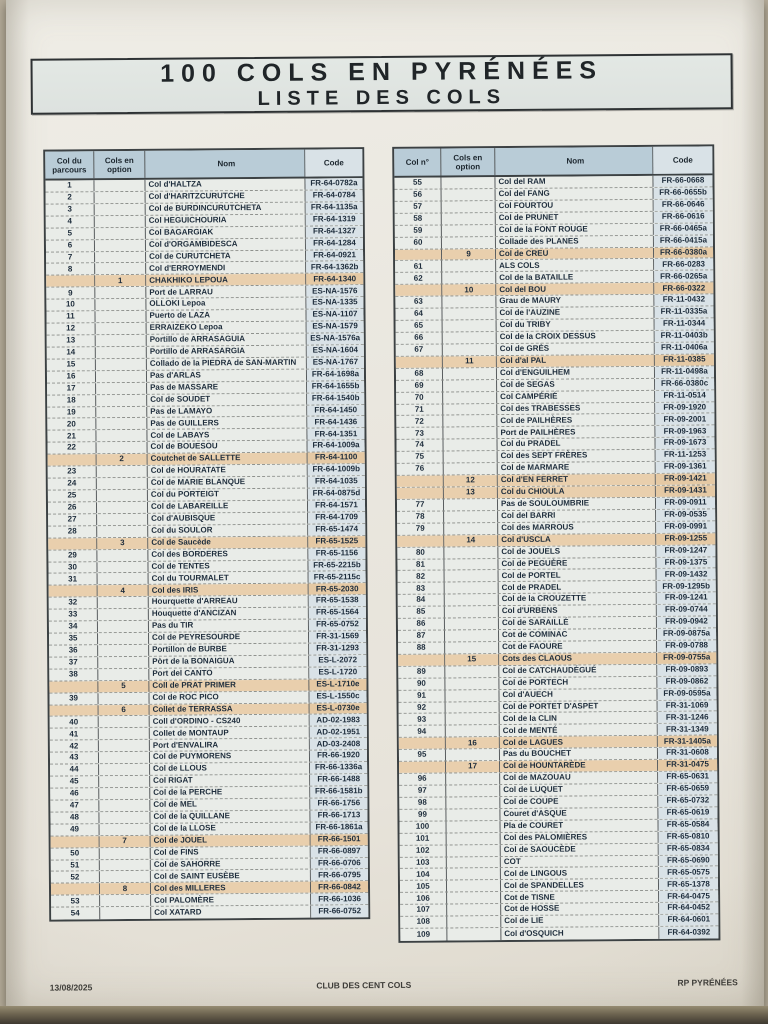 This screenshot has width=768, height=1024. I want to click on cell-col-number: 39, so click(74, 698).